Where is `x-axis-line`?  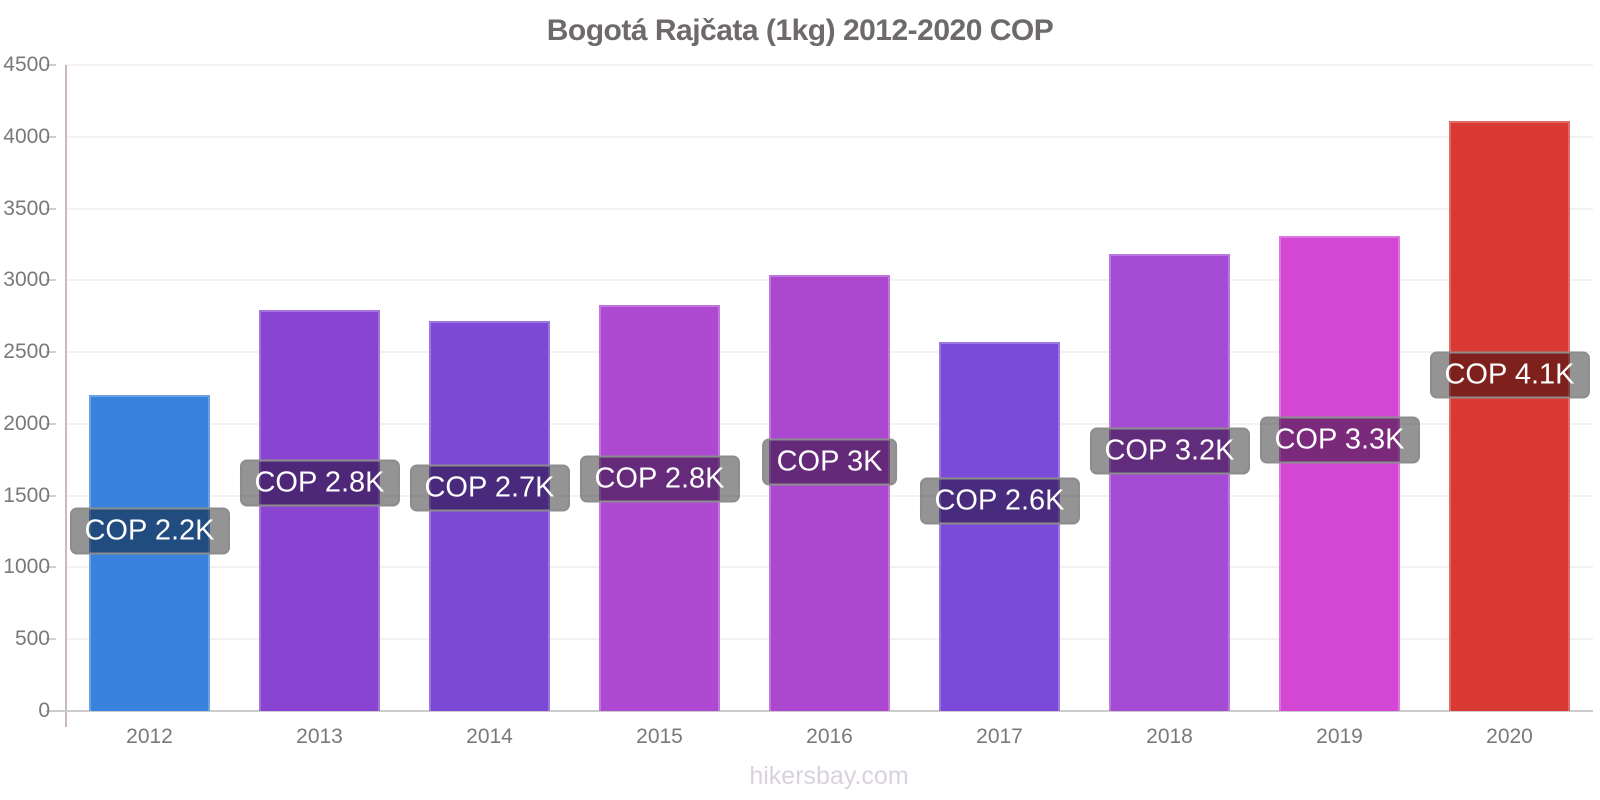
x-axis-line is located at coordinates (821, 711).